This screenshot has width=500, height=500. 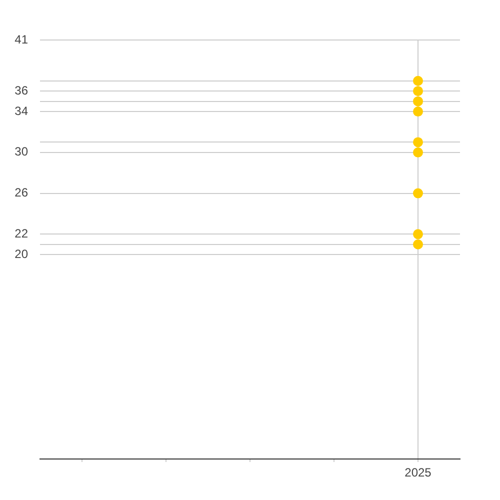 What do you see at coordinates (21, 90) in the screenshot?
I see `y-tick-label: 36` at bounding box center [21, 90].